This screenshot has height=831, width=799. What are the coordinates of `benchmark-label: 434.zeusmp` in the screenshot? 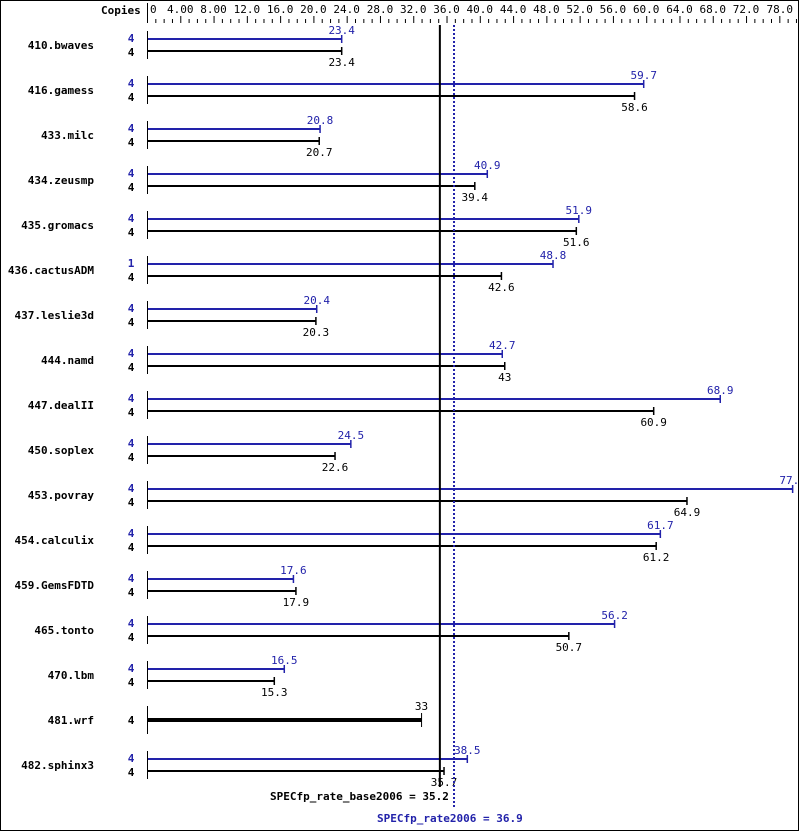 It's located at (61, 180).